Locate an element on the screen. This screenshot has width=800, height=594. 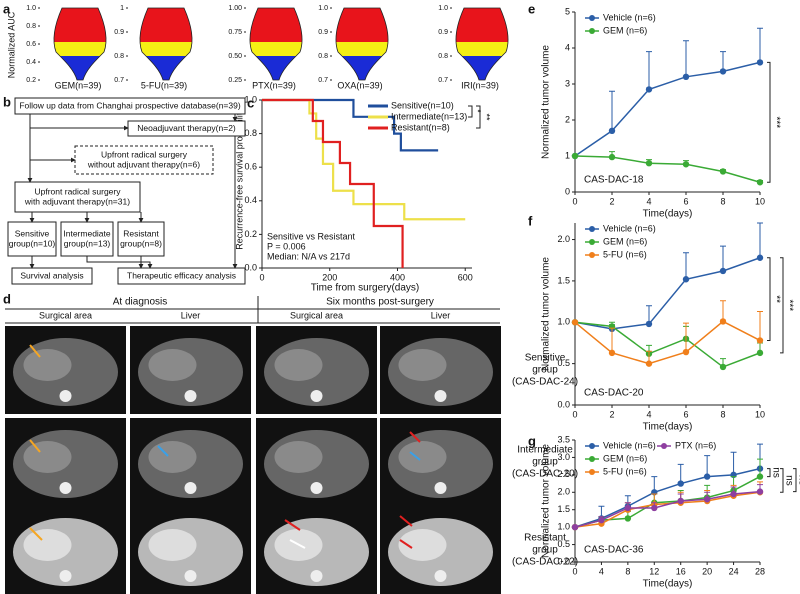
y-tick-label: 1.00 is located at coordinates (235, 8).